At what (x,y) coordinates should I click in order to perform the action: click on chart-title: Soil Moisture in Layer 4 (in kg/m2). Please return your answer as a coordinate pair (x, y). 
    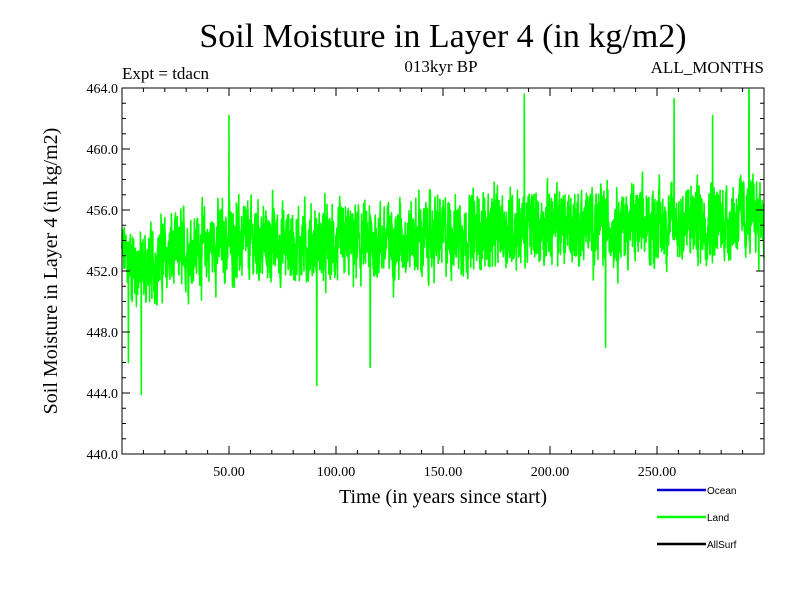
    Looking at the image, I should click on (442, 36).